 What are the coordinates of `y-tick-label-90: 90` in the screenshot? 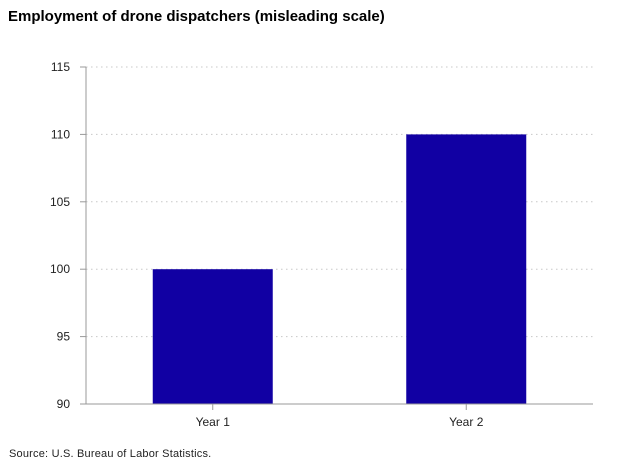 It's located at (64, 404).